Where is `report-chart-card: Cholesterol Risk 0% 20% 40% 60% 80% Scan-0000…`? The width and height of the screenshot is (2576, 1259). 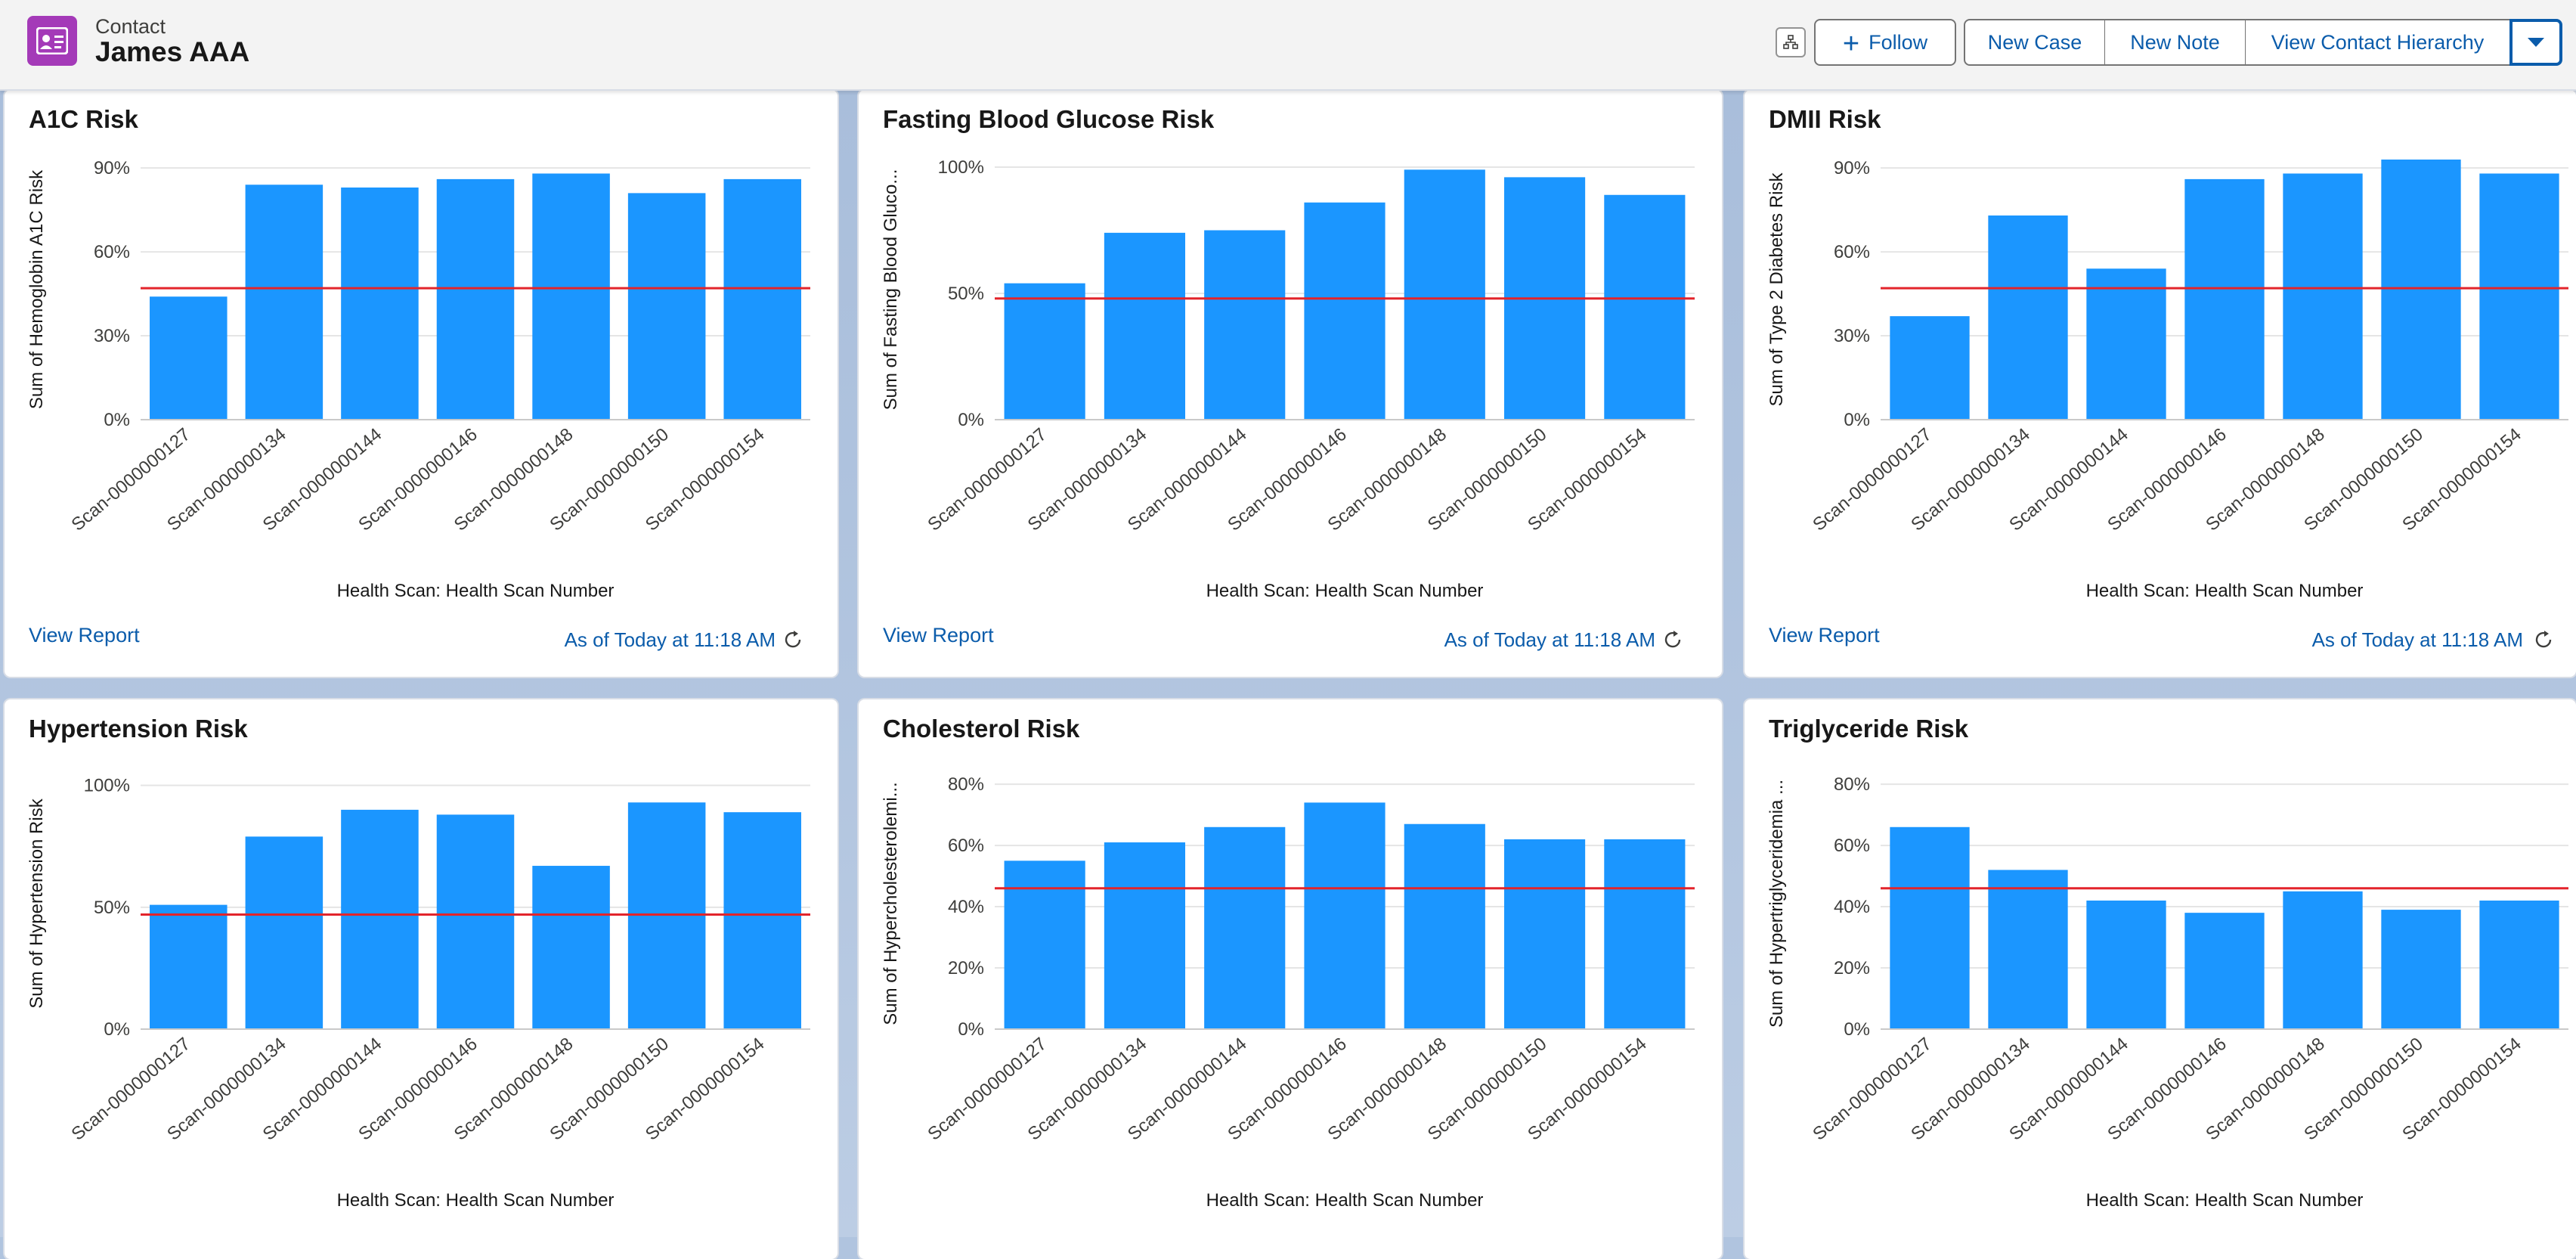
report-chart-card: Cholesterol Risk 0% 20% 40% 60% 80% Scan-0000… is located at coordinates (1290, 979).